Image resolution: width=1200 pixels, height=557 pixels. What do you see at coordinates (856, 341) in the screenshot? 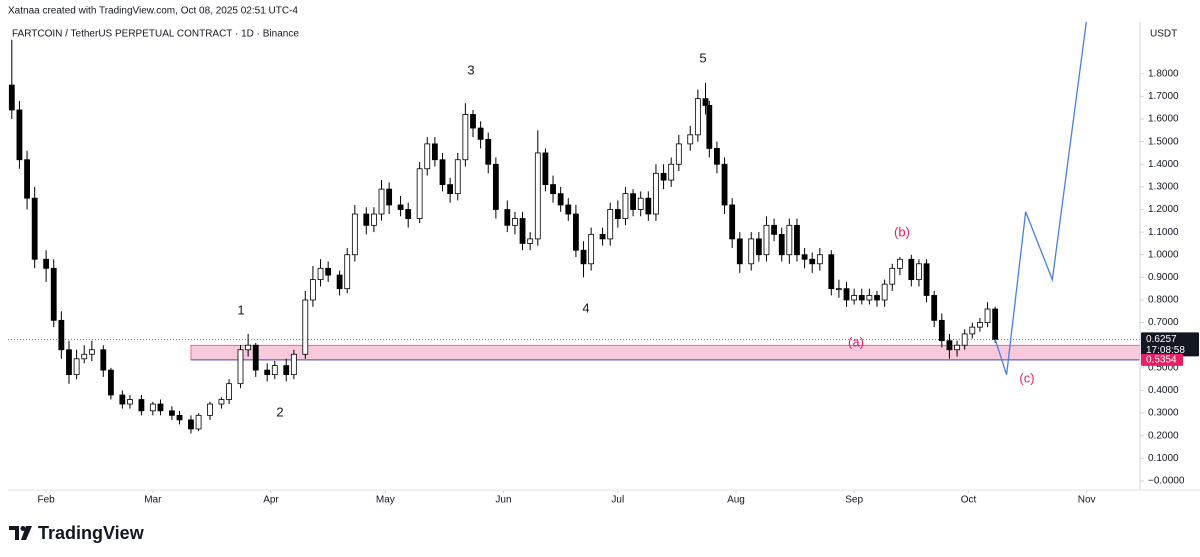
I see `wave-label: (a)` at bounding box center [856, 341].